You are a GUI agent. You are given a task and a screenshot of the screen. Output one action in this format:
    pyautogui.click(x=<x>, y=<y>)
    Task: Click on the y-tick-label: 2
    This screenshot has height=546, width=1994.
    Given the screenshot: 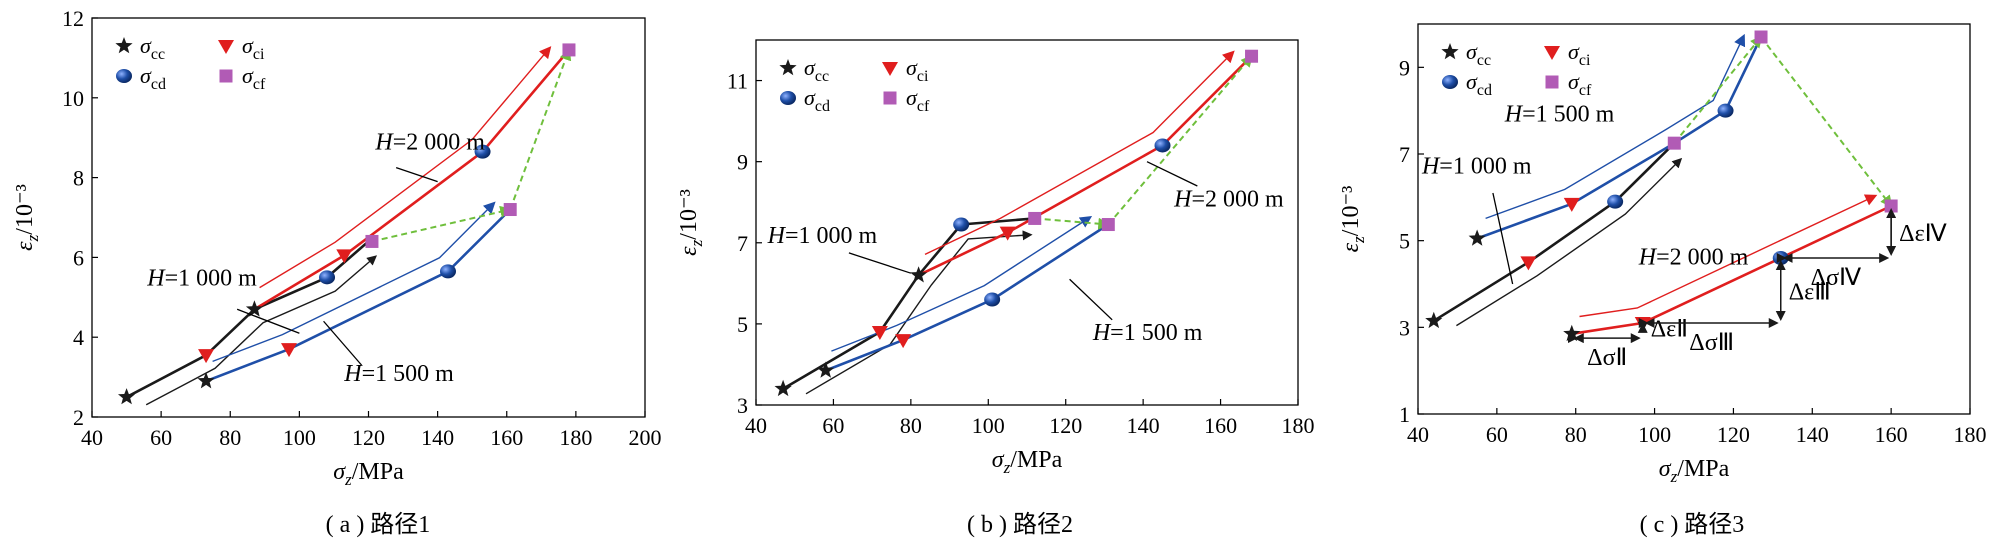 What is the action you would take?
    pyautogui.click(x=78, y=417)
    